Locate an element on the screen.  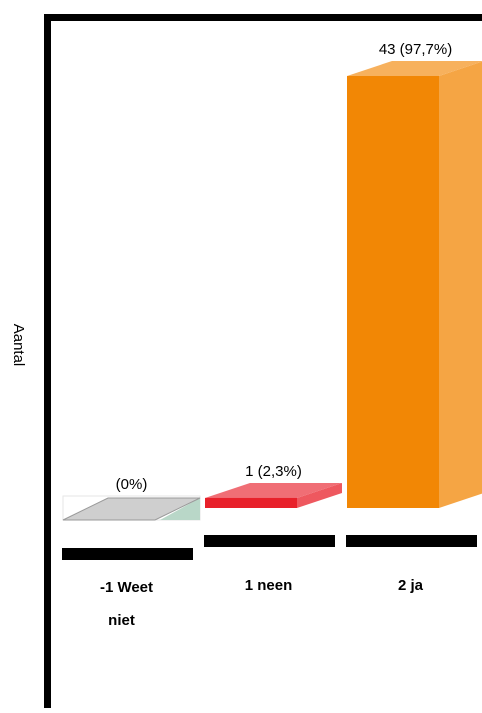
data-label-1: (0%) is located at coordinates (132, 484).